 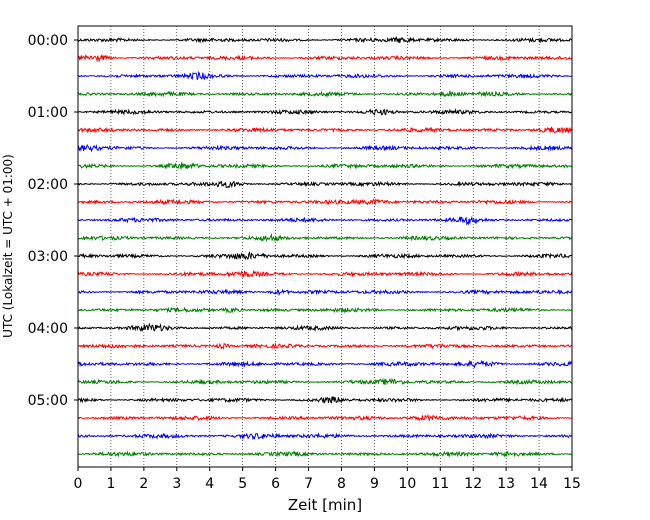 I want to click on x-tick-label: 0, so click(x=78, y=484).